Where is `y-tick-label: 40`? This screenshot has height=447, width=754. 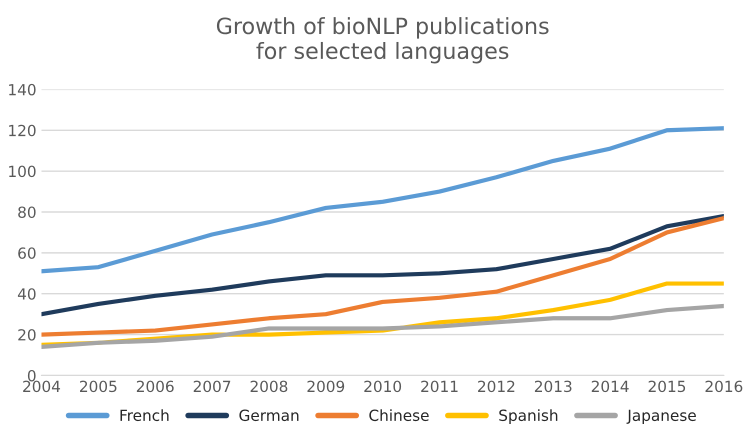
y-tick-label: 40 is located at coordinates (27, 294).